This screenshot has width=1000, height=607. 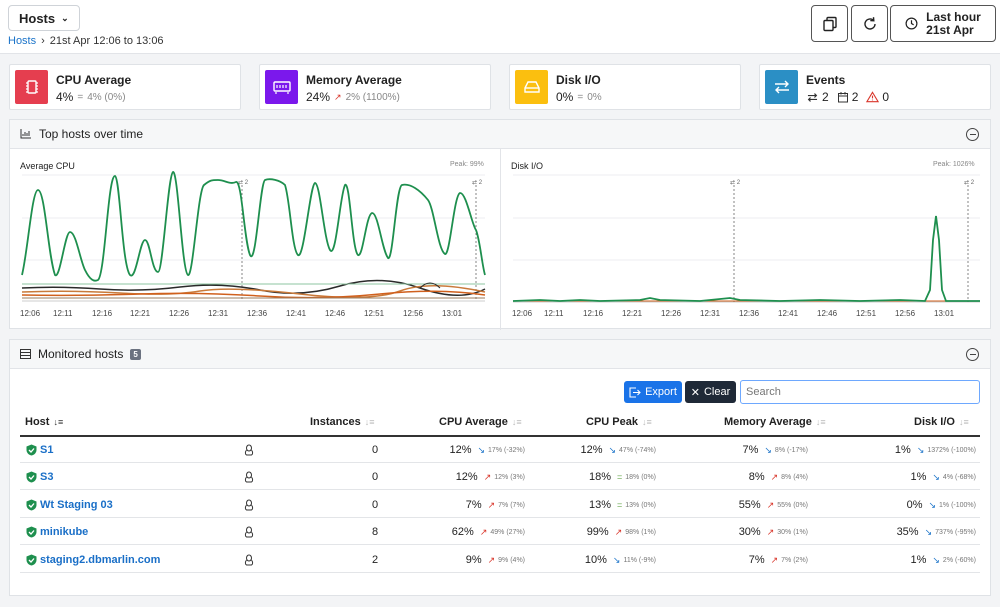 What do you see at coordinates (661, 392) in the screenshot?
I see `export-label: Export` at bounding box center [661, 392].